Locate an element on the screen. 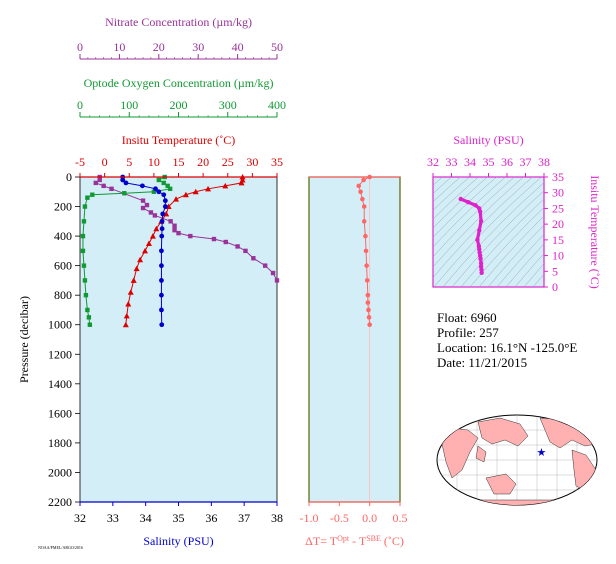  salinity-tick-label: 34 is located at coordinates (146, 518).